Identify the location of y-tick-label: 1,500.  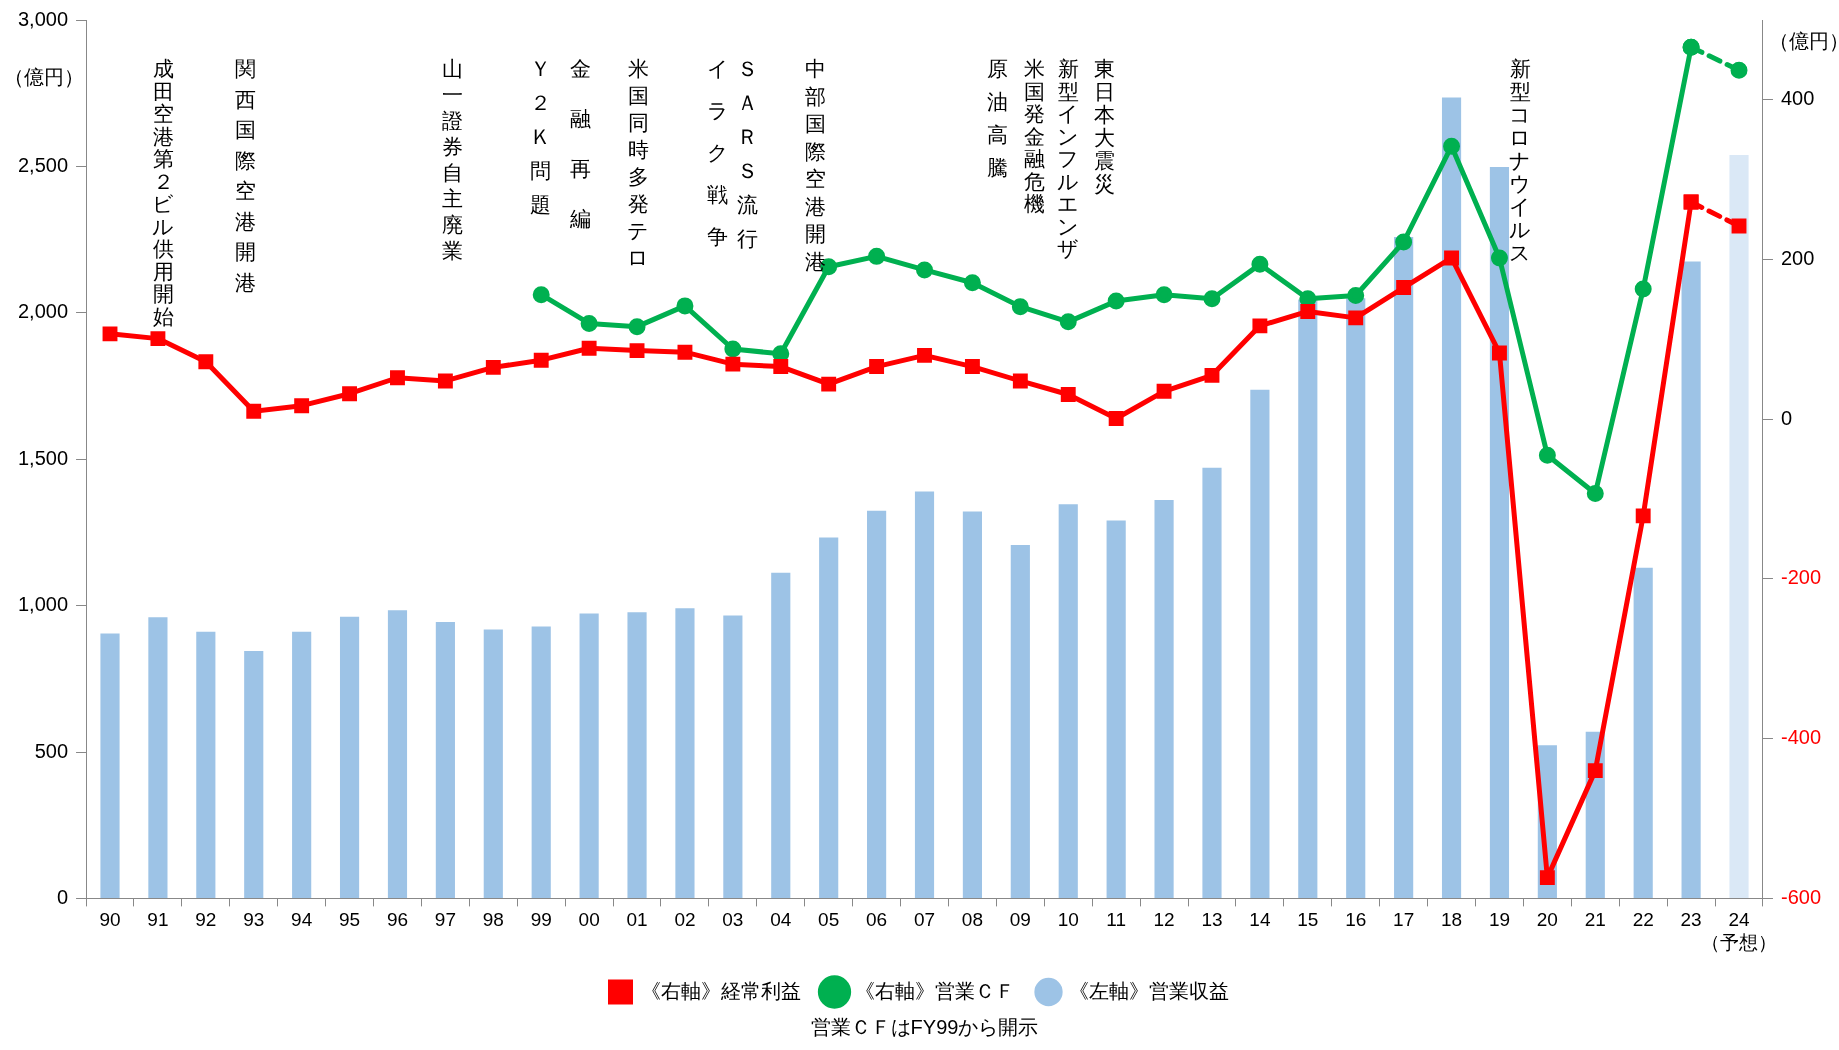
(43, 457).